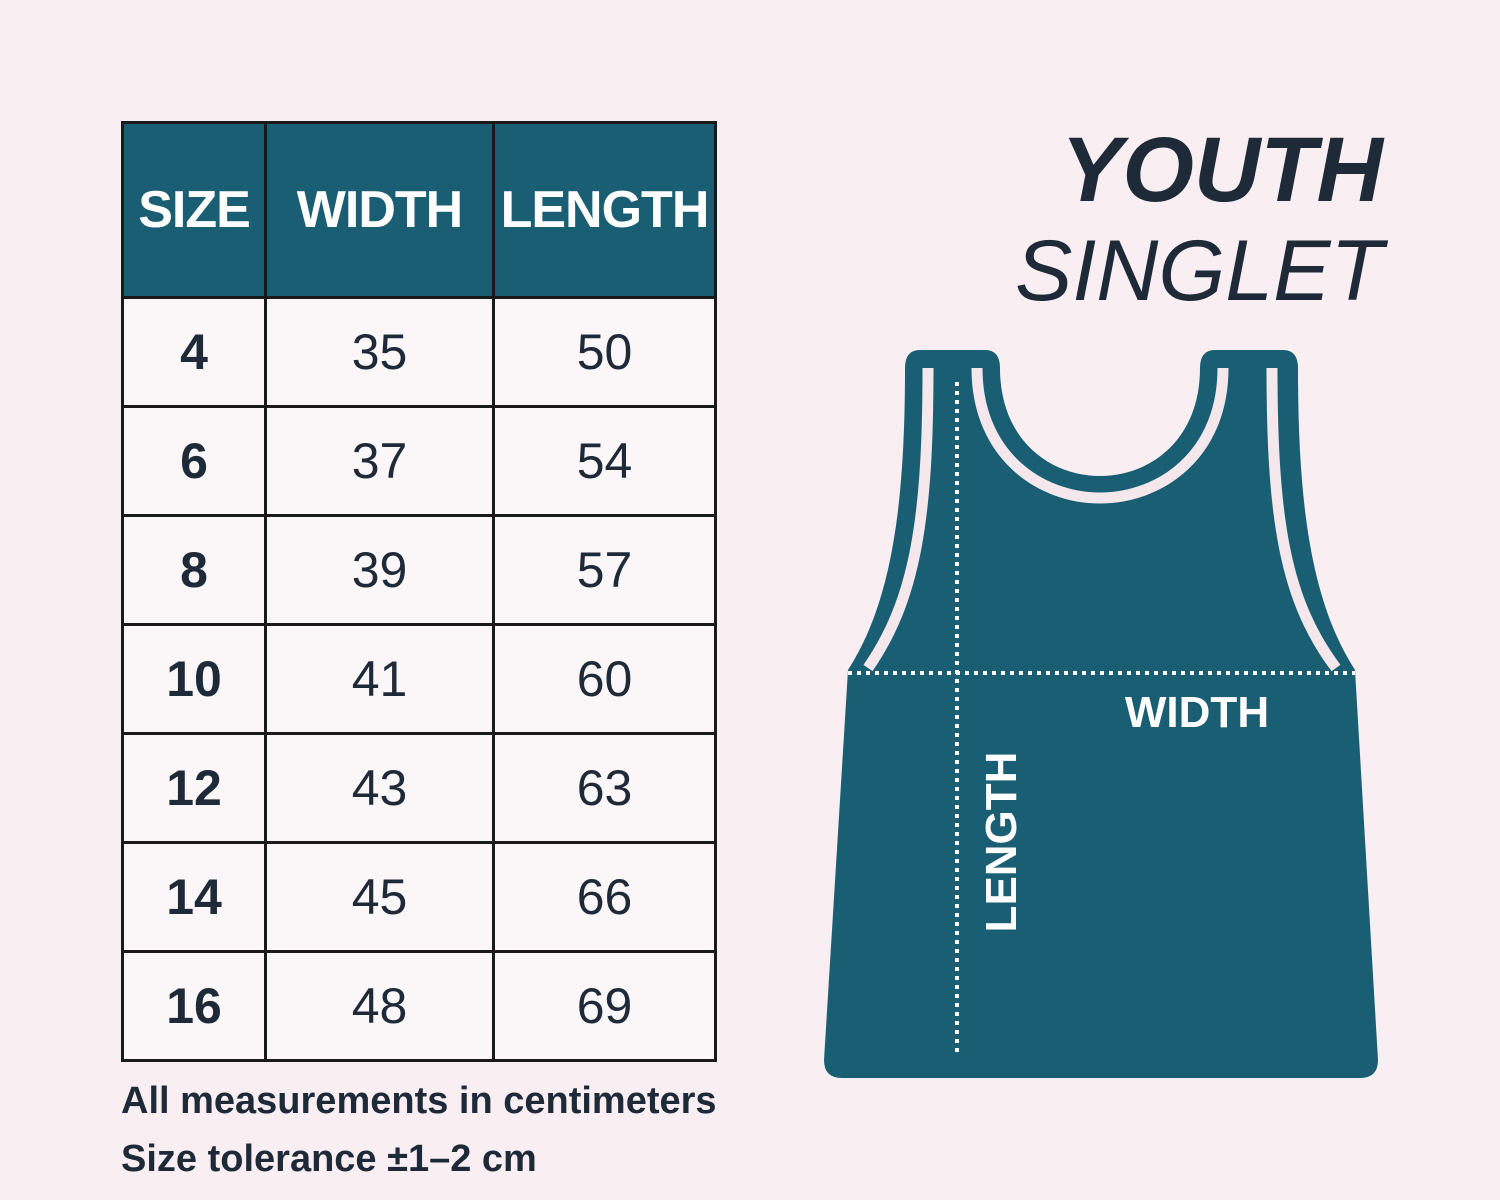  What do you see at coordinates (379, 210) in the screenshot?
I see `header-cell: WIDTH` at bounding box center [379, 210].